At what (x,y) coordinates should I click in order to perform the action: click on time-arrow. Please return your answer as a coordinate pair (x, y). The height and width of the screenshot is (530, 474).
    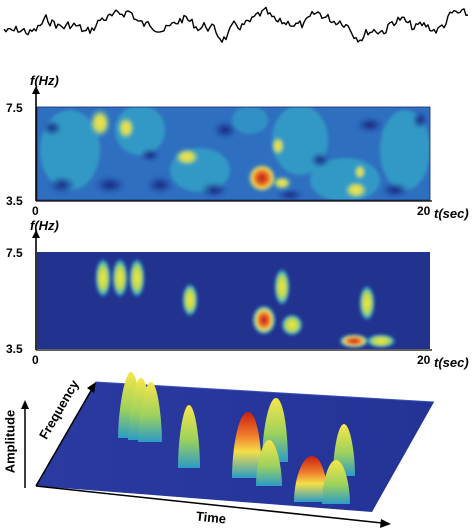
    Looking at the image, I should click on (385, 523).